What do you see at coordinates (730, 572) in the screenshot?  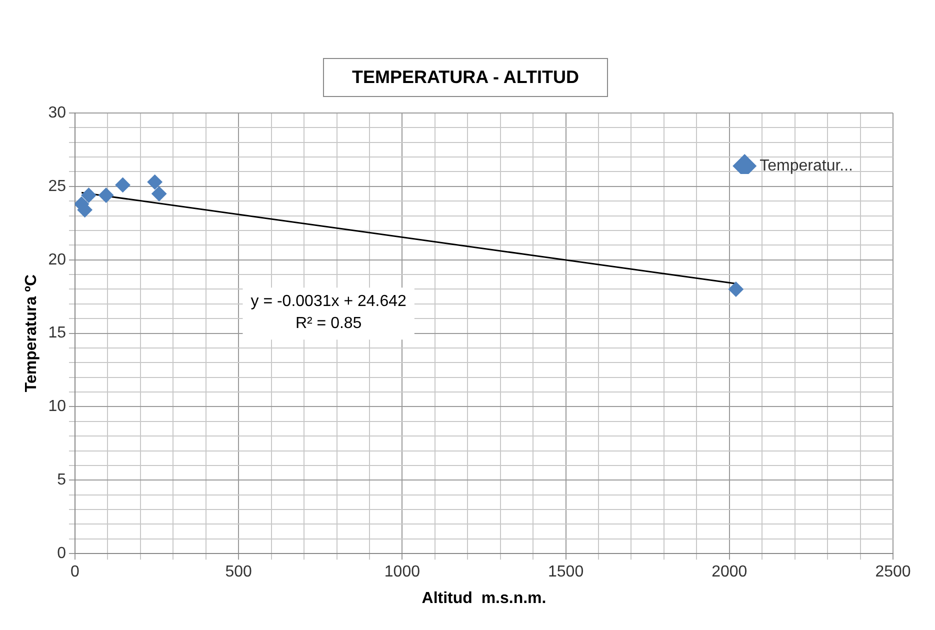 I see `x-tick-label: 2000` at bounding box center [730, 572].